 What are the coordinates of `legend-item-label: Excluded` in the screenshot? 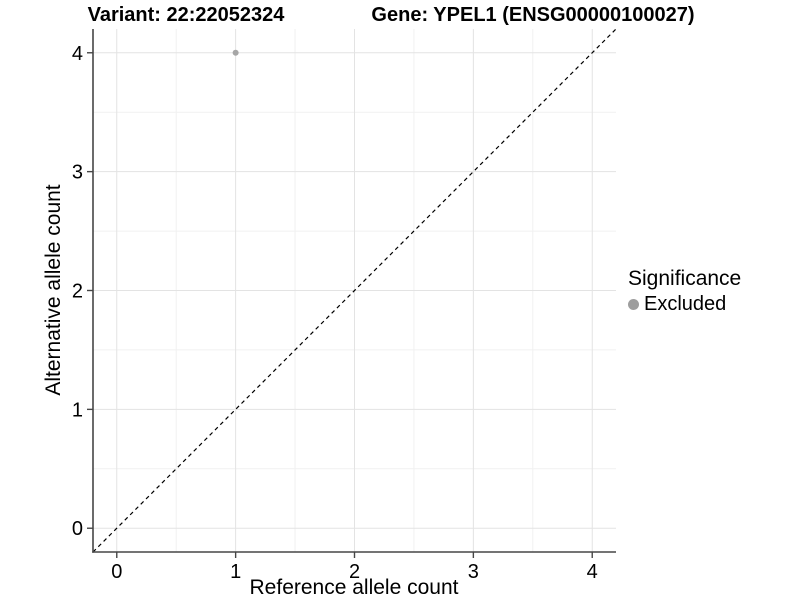 It's located at (685, 304).